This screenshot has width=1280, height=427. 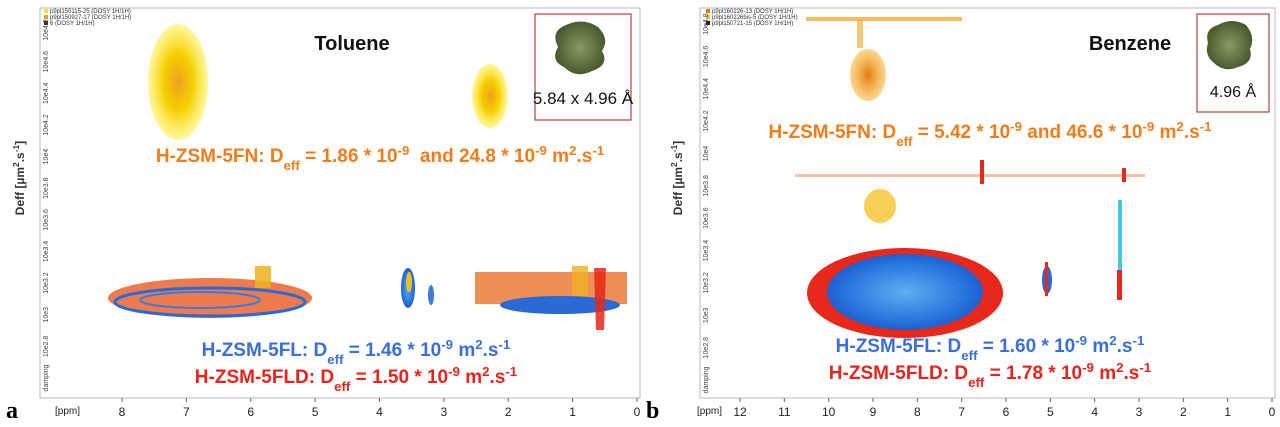 I want to click on legend-entry: p9pl150927-17 (DOSY 1H/1H), so click(x=90, y=18).